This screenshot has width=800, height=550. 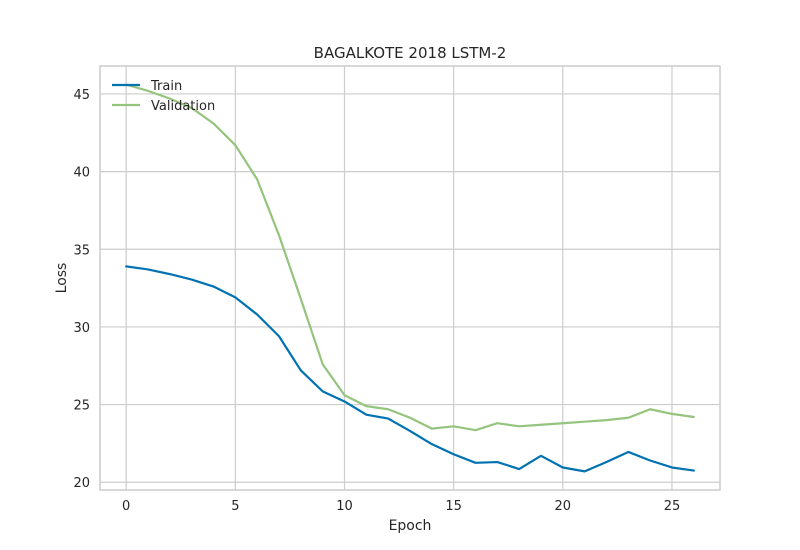 I want to click on x-tick-label: 15, so click(x=453, y=506).